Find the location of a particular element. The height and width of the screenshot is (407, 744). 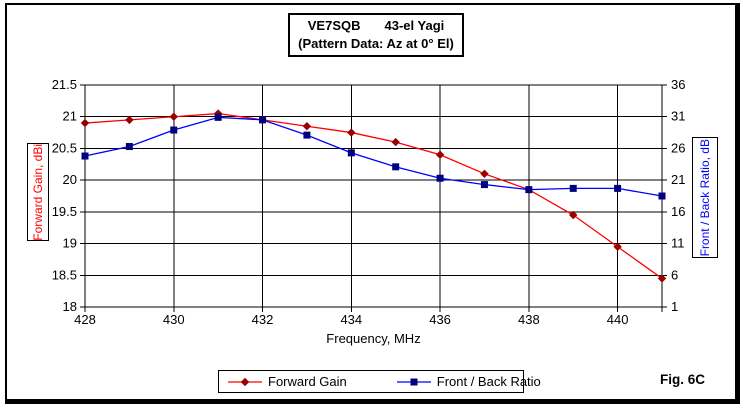

chart-title-line2: (Pattern Data: Az at 0° El) is located at coordinates (376, 43).